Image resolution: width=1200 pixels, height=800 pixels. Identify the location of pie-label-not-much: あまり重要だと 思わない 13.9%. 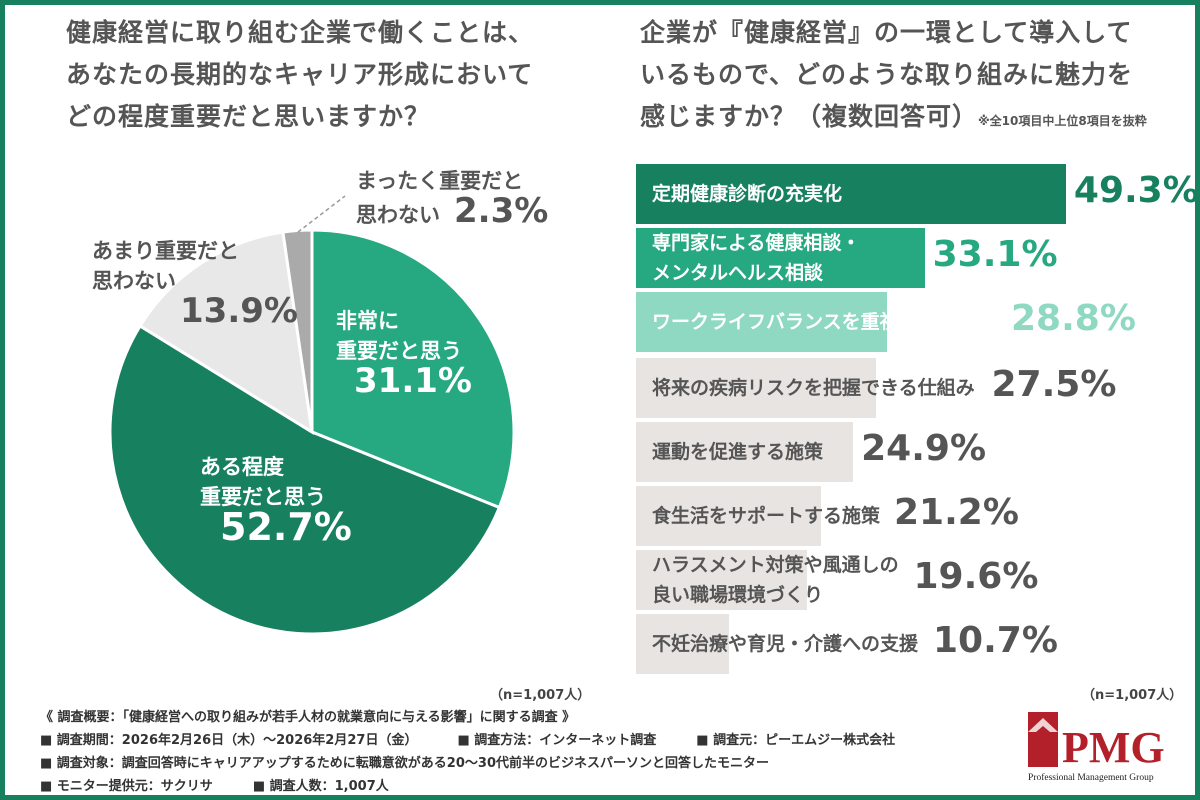
(195, 285).